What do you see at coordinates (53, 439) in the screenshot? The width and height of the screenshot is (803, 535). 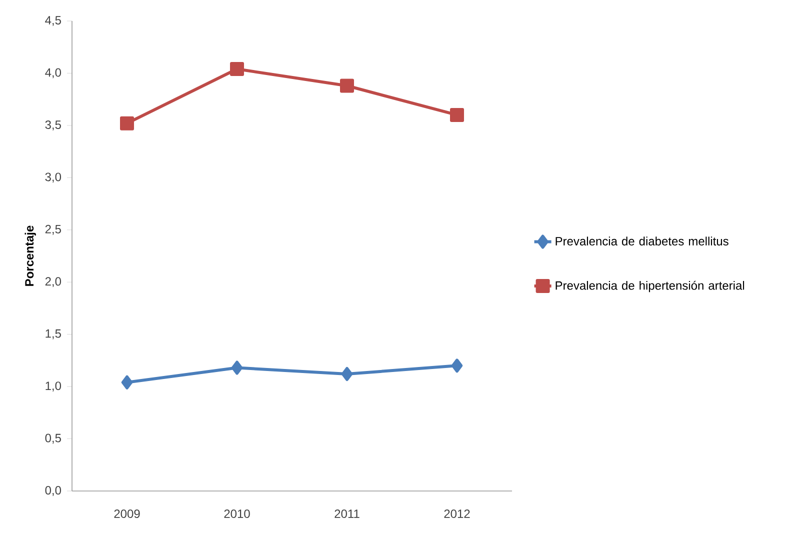 I see `y-tick-label: 0,5` at bounding box center [53, 439].